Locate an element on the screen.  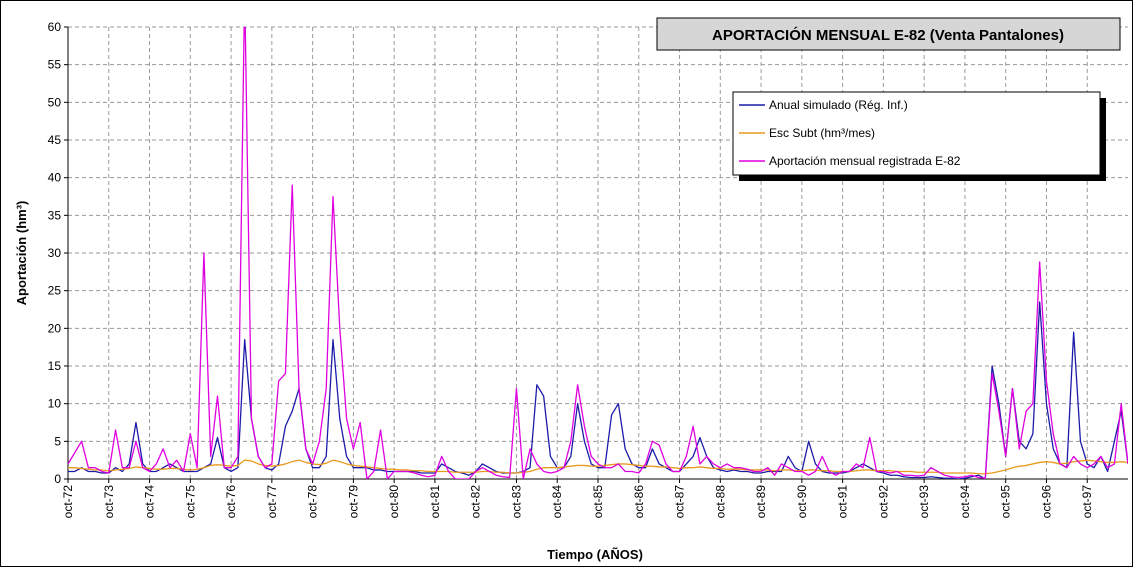
title-box is located at coordinates (888, 34).